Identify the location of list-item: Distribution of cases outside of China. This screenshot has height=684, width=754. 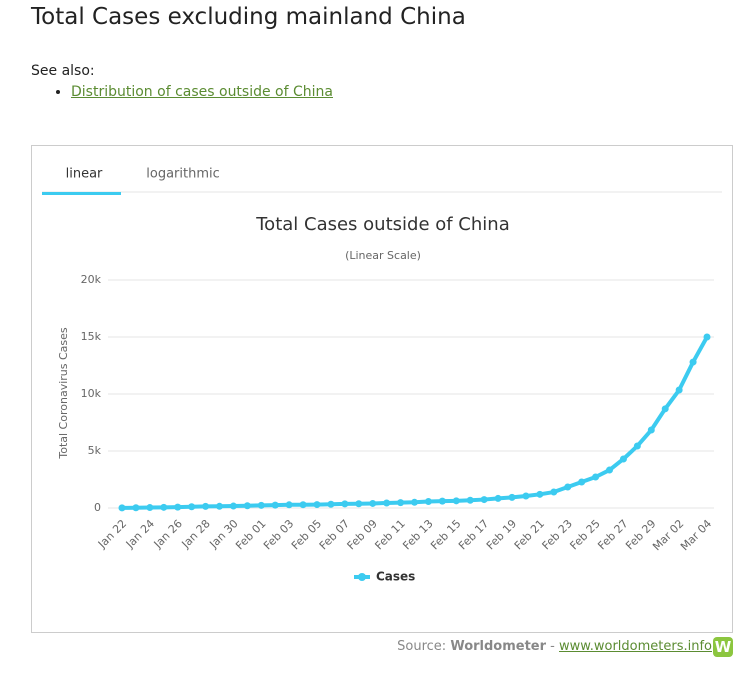
(202, 92).